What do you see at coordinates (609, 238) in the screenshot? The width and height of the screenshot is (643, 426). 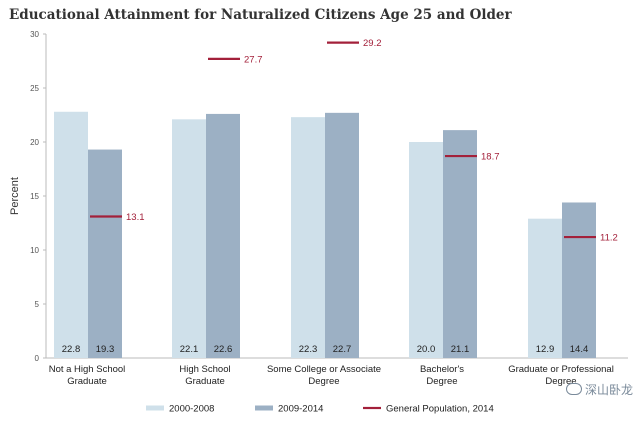 I see `reference-value-label: 11.2` at bounding box center [609, 238].